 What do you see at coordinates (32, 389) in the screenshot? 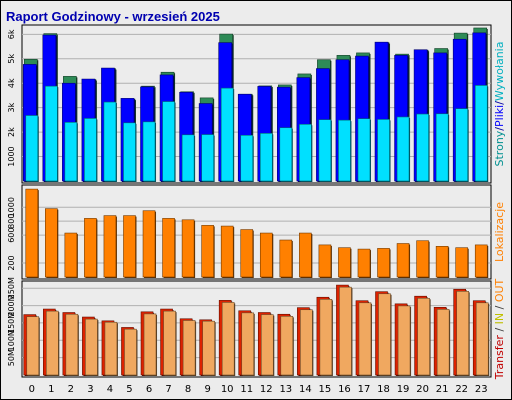
I see `x-tick-label: 0` at bounding box center [32, 389].